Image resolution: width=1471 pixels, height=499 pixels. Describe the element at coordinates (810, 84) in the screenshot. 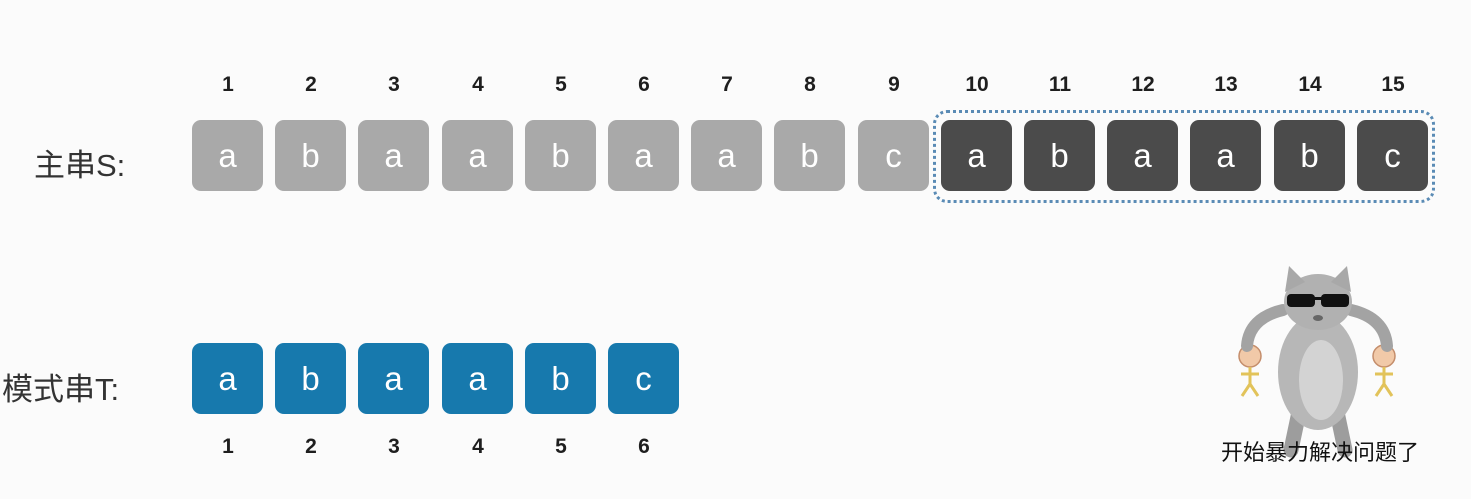

I see `index-label: 8` at that location.